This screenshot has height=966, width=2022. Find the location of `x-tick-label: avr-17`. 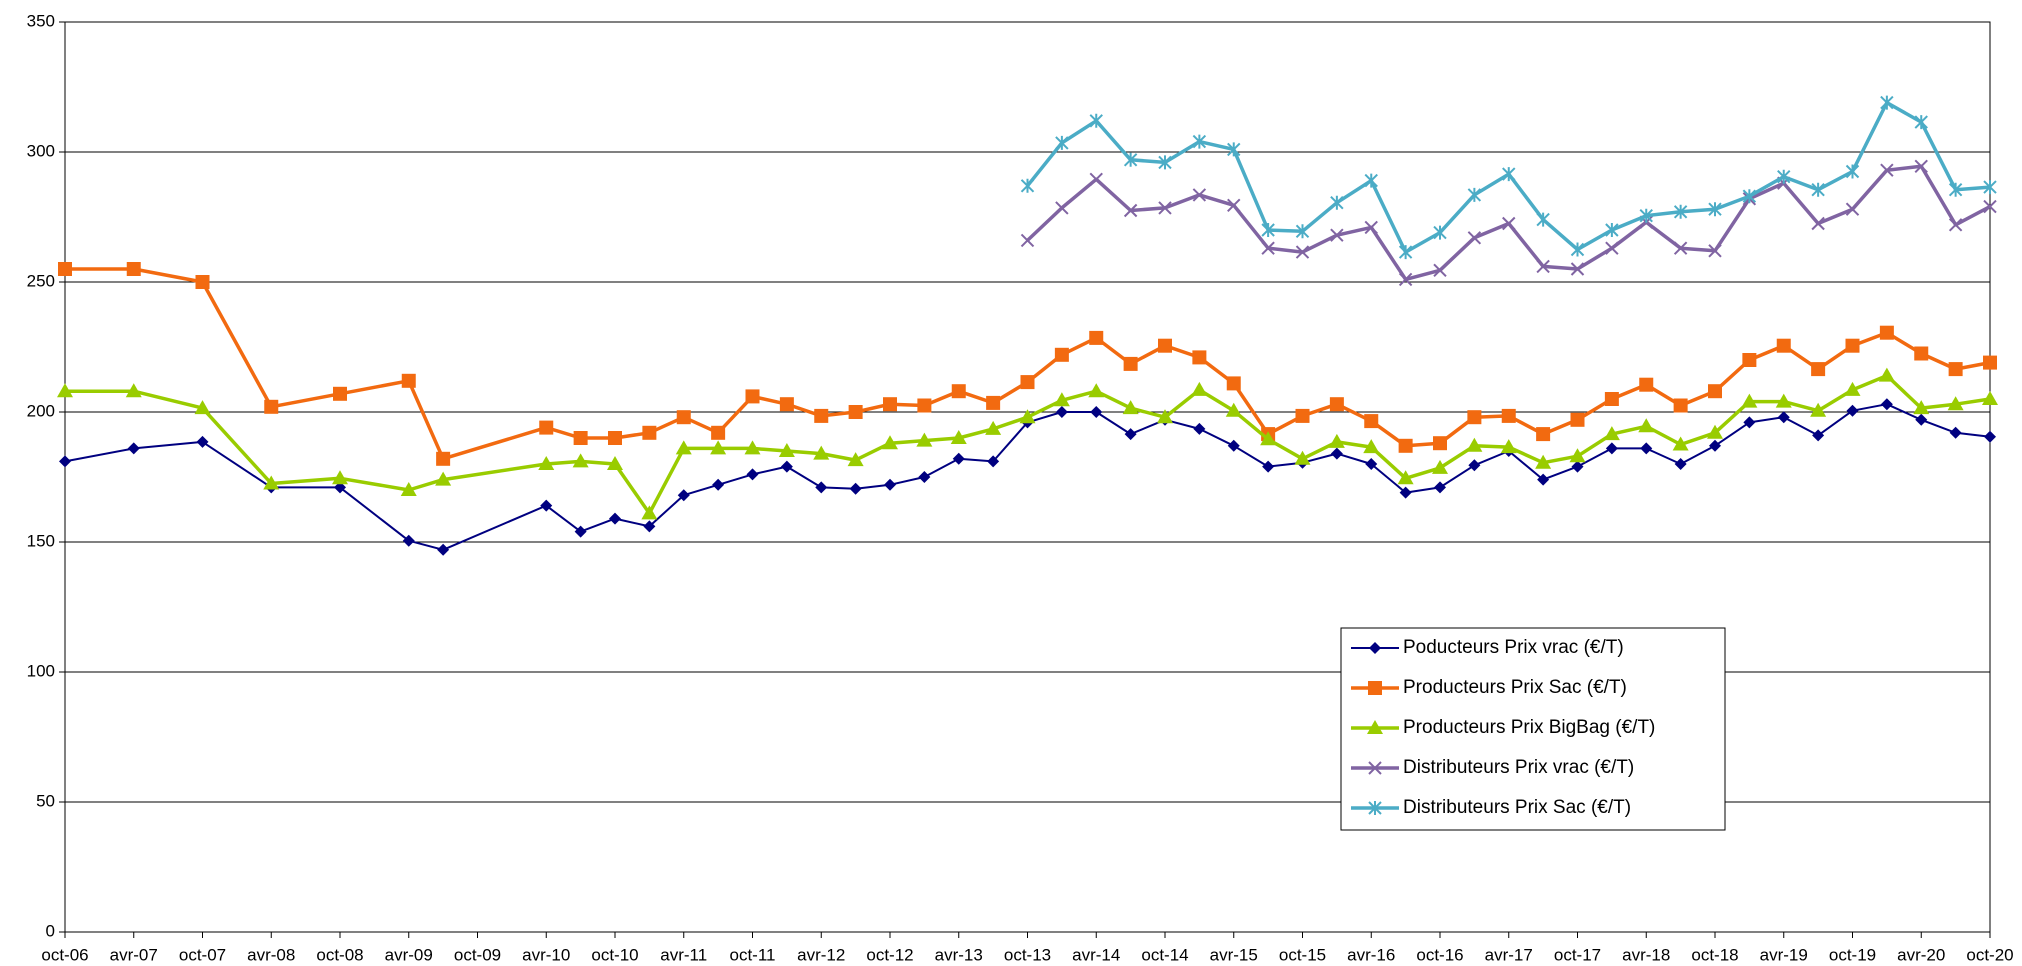

x-tick-label: avr-17 is located at coordinates (1509, 954).